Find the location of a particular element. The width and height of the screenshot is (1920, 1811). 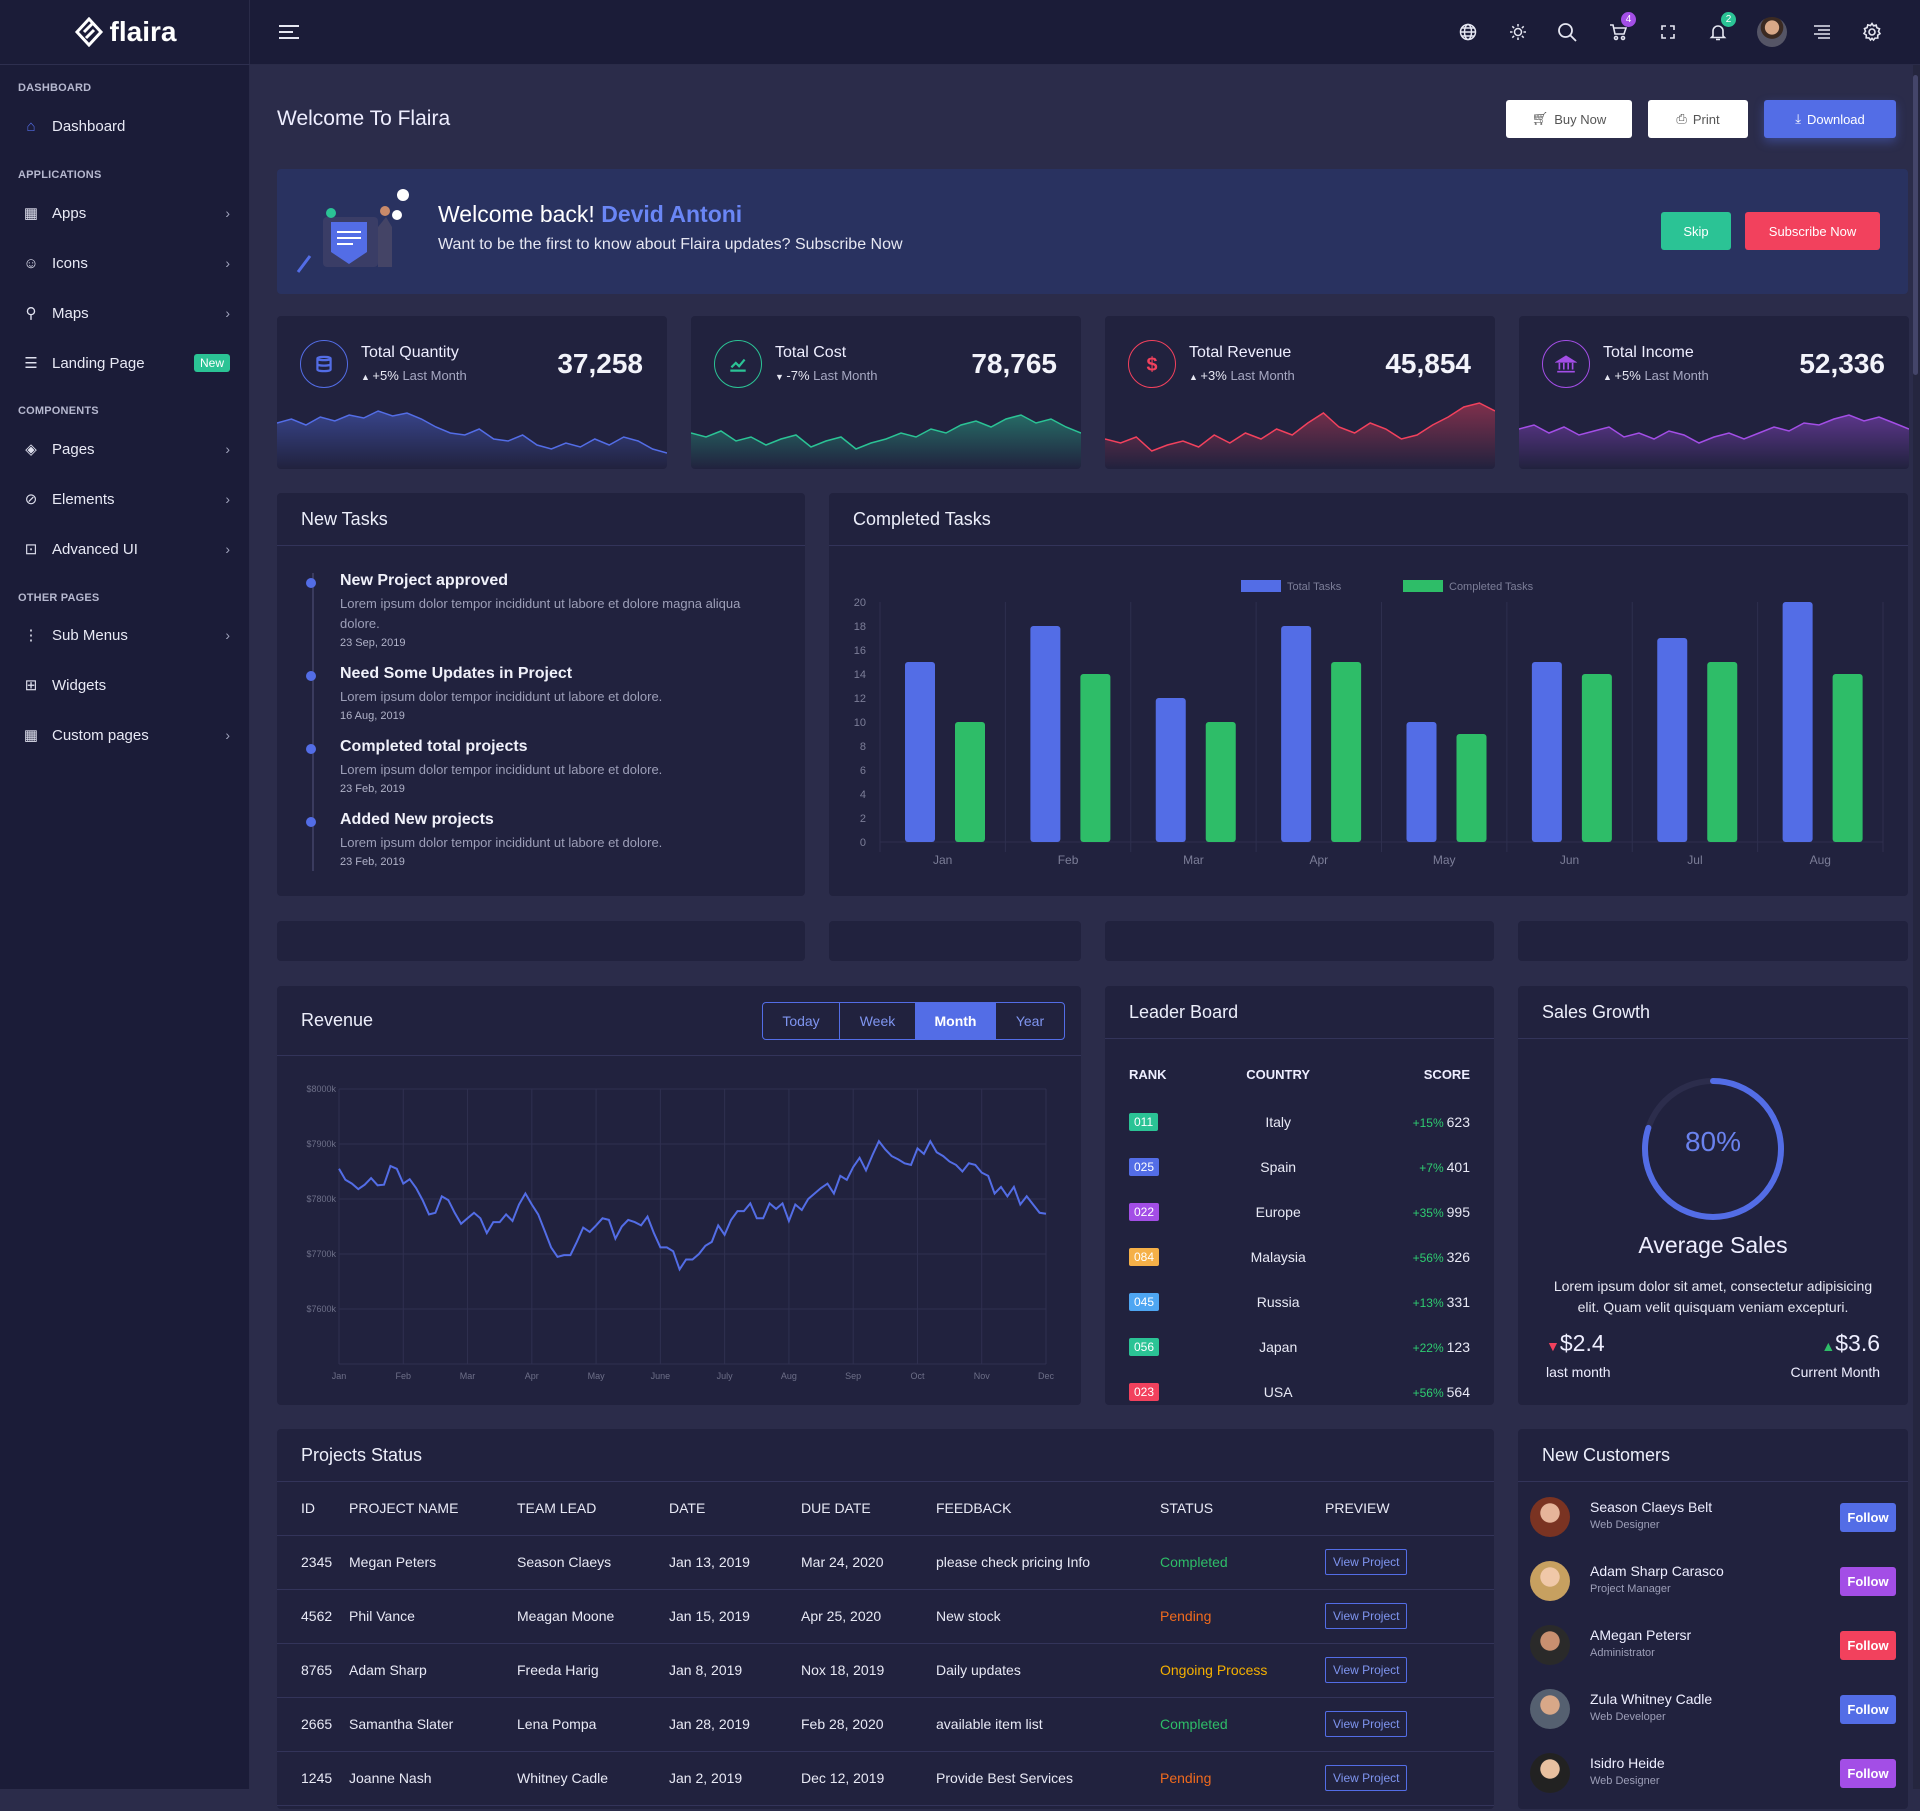

revenue-period-tabs: Today Week Month Year is located at coordinates (913, 1021).